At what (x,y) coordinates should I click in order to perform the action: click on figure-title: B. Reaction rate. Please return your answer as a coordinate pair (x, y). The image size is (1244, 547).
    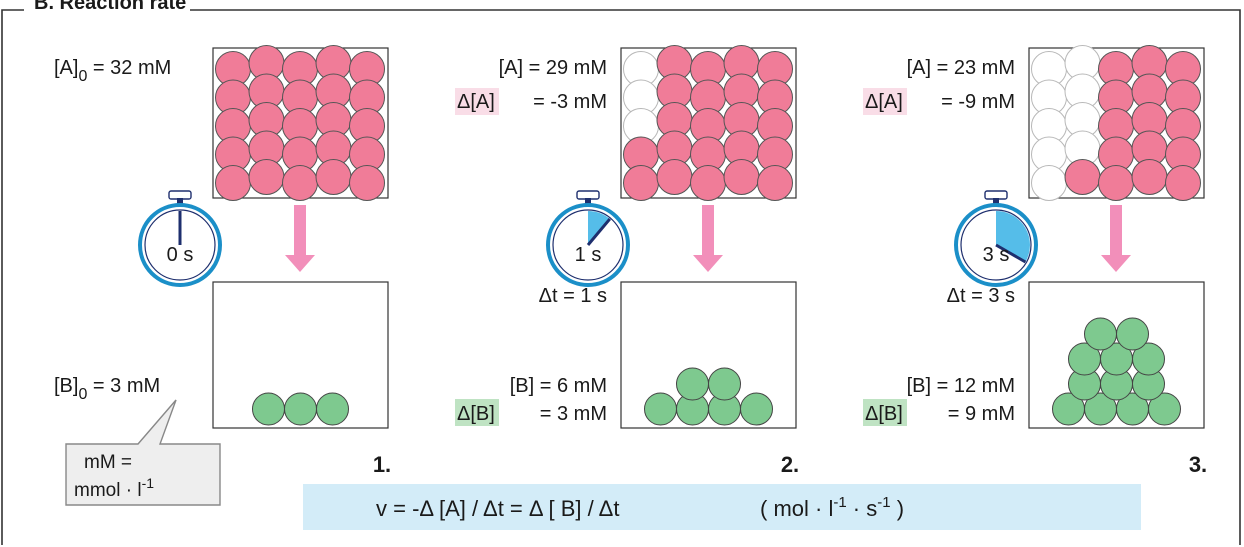
    Looking at the image, I should click on (110, 7).